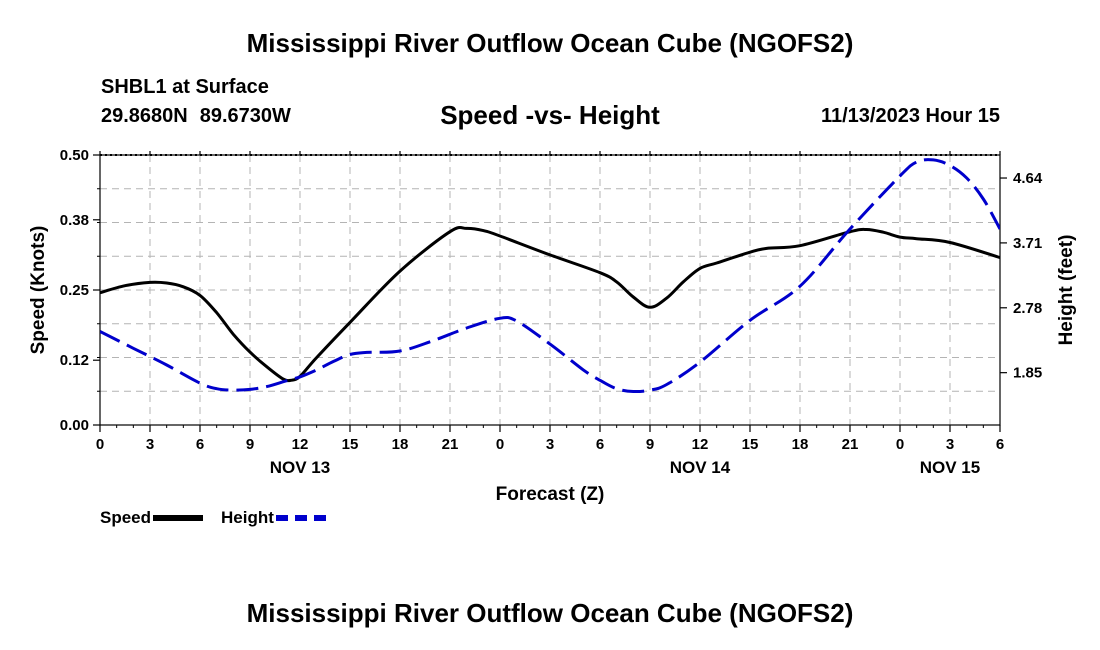 The image size is (1100, 650). I want to click on y-tick-label: 0.12, so click(74, 360).